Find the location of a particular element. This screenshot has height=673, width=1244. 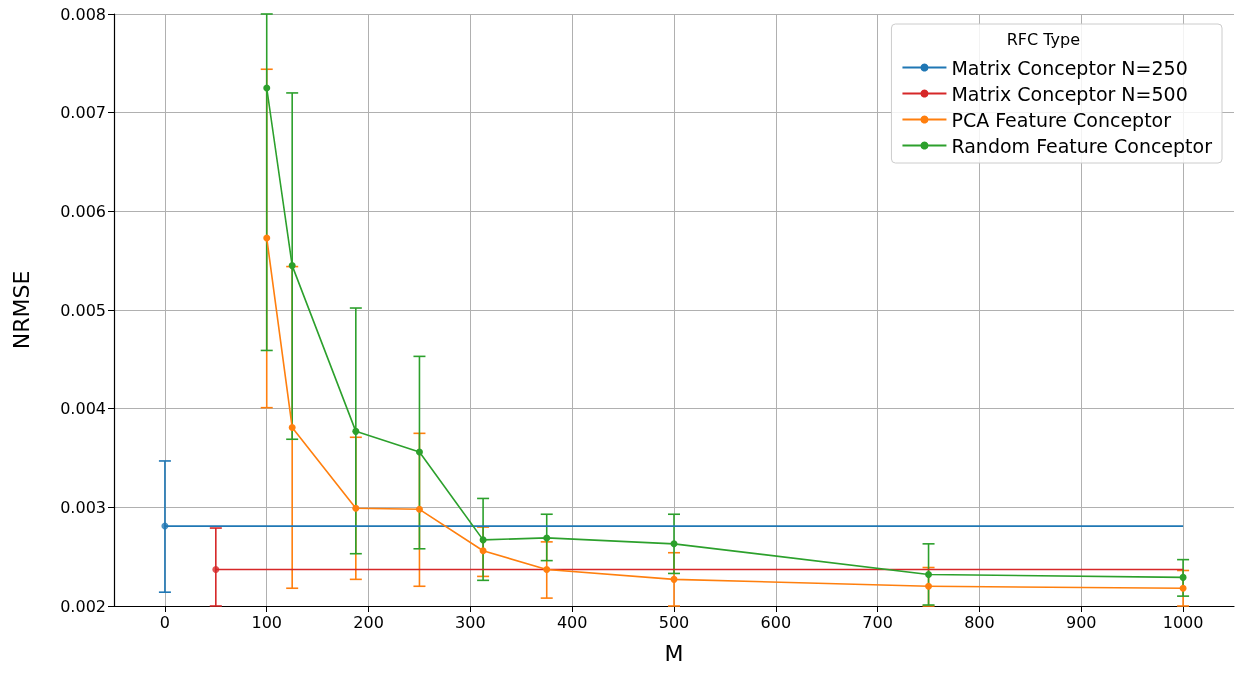

y-tick-label: 0.003 is located at coordinates (83, 507).